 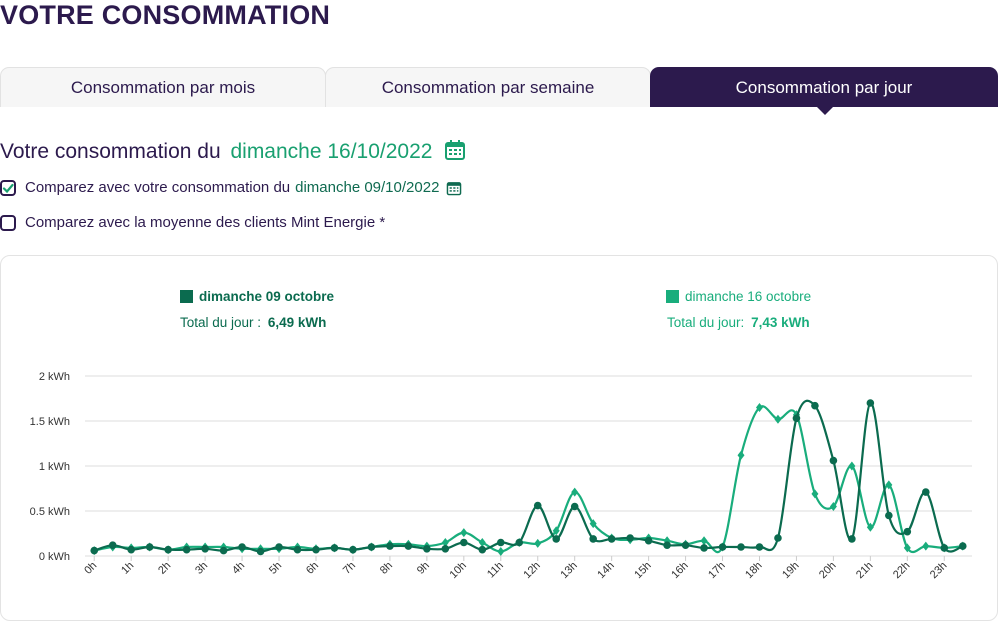 I want to click on option-label: Comparez avec votre consommation du, so click(x=158, y=187).